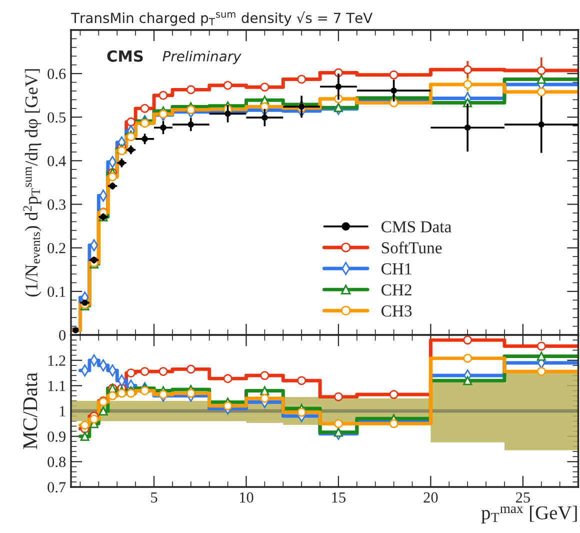  I want to click on x-tick-label: 15, so click(339, 497).